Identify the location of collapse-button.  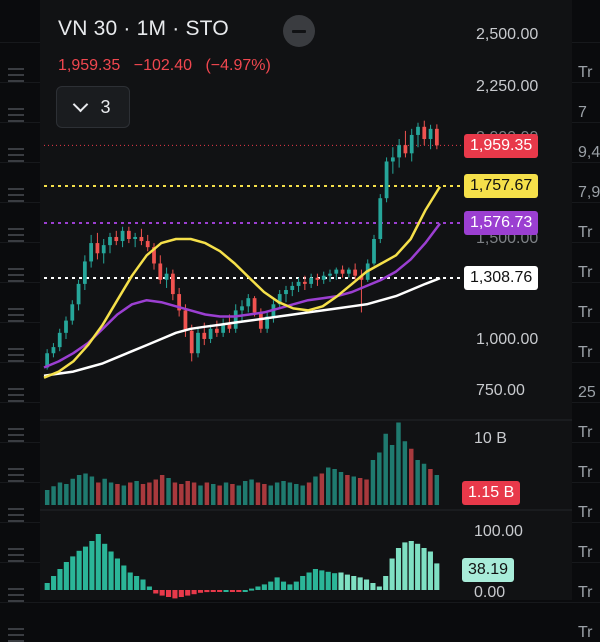
(299, 31).